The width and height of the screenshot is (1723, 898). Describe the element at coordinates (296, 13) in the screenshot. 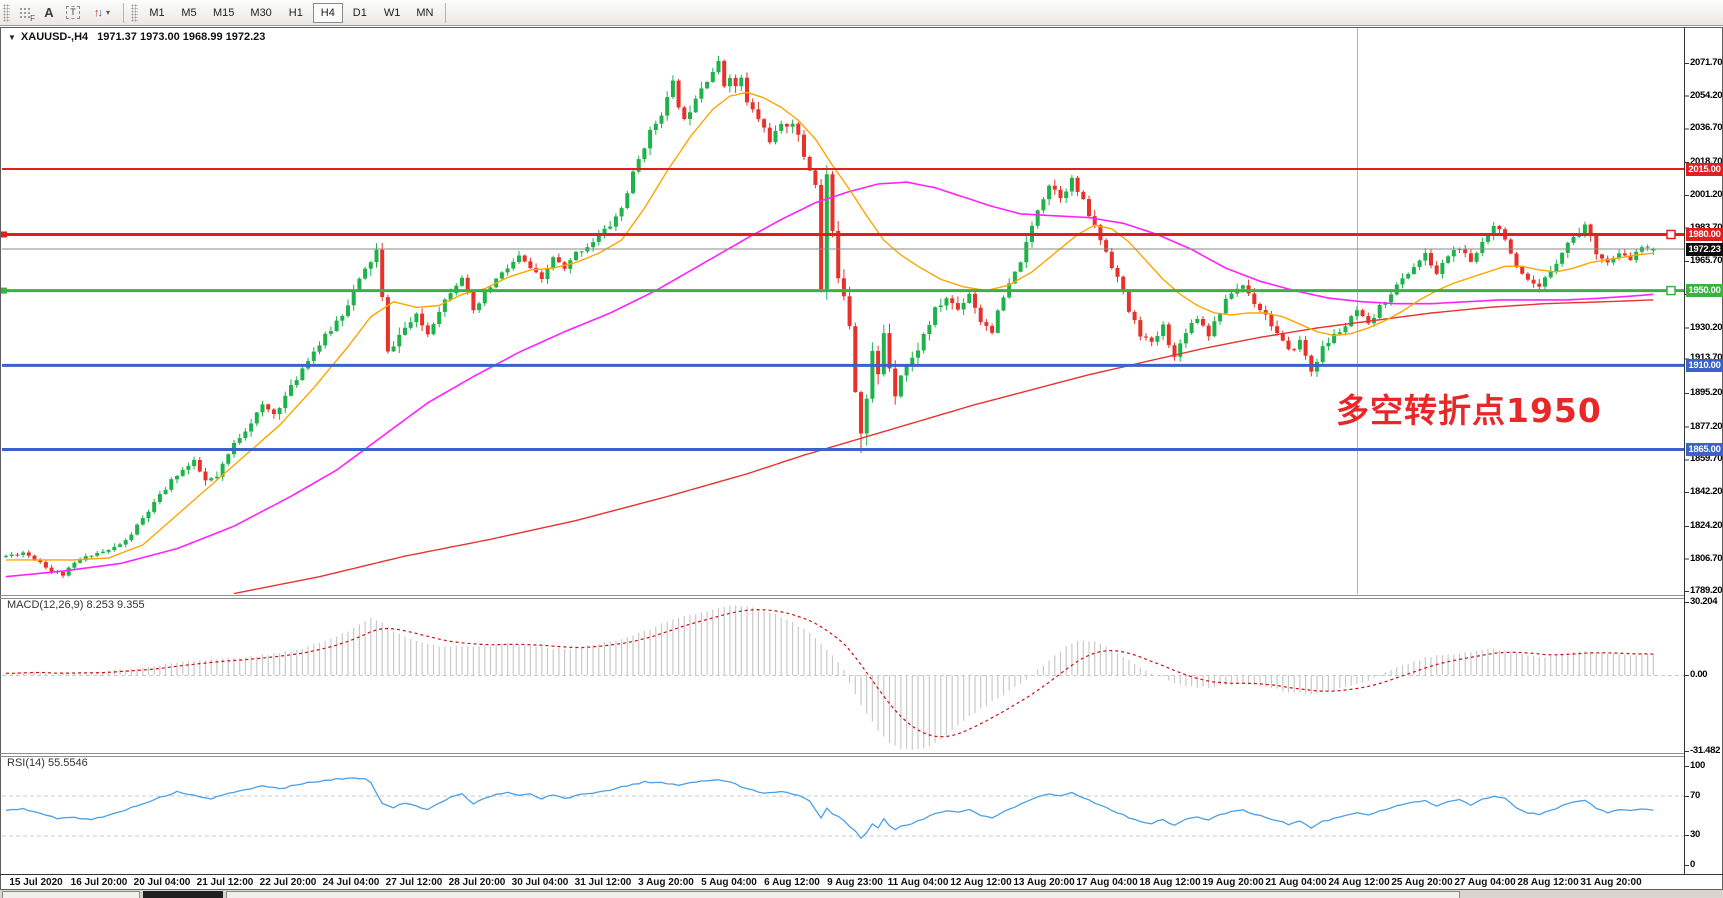

I see `timeframe-h1: H1` at that location.